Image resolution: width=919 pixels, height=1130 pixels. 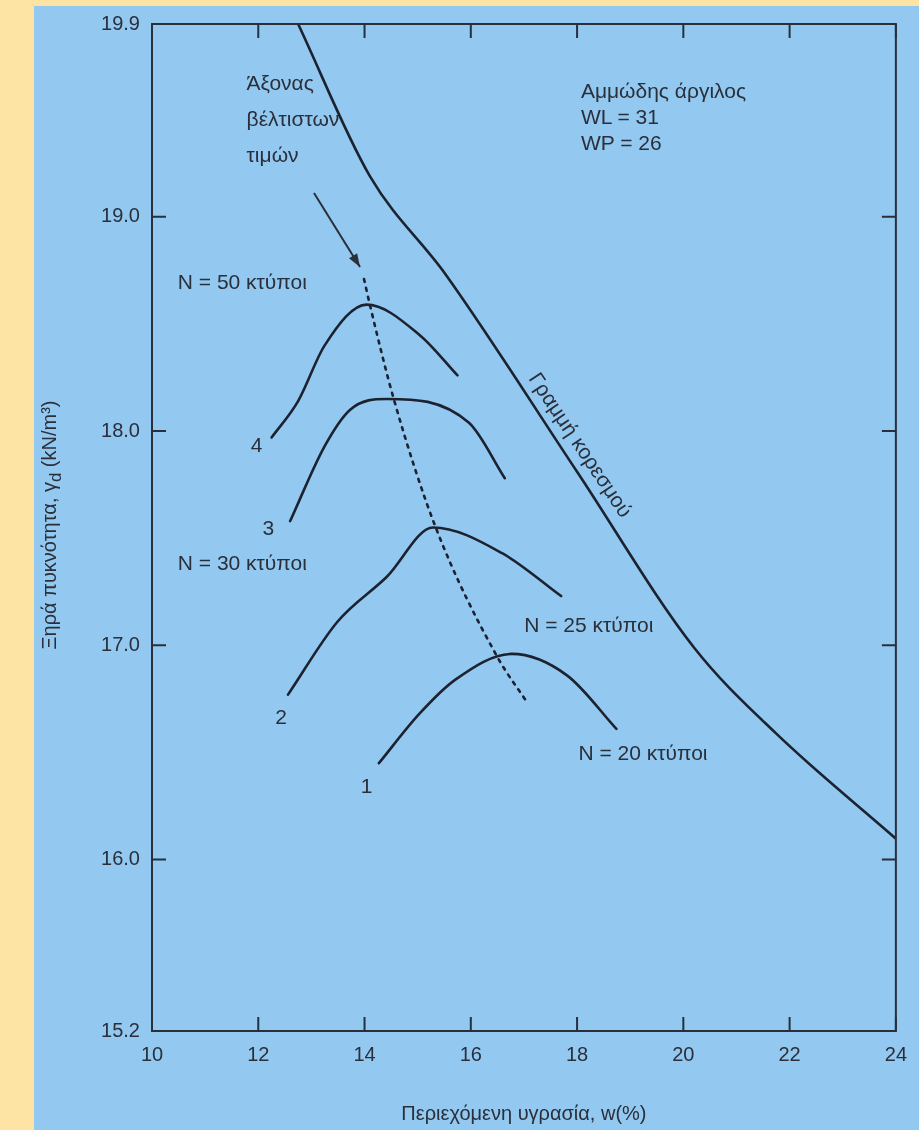 I want to click on x-tick-label: 16, so click(x=470, y=1053).